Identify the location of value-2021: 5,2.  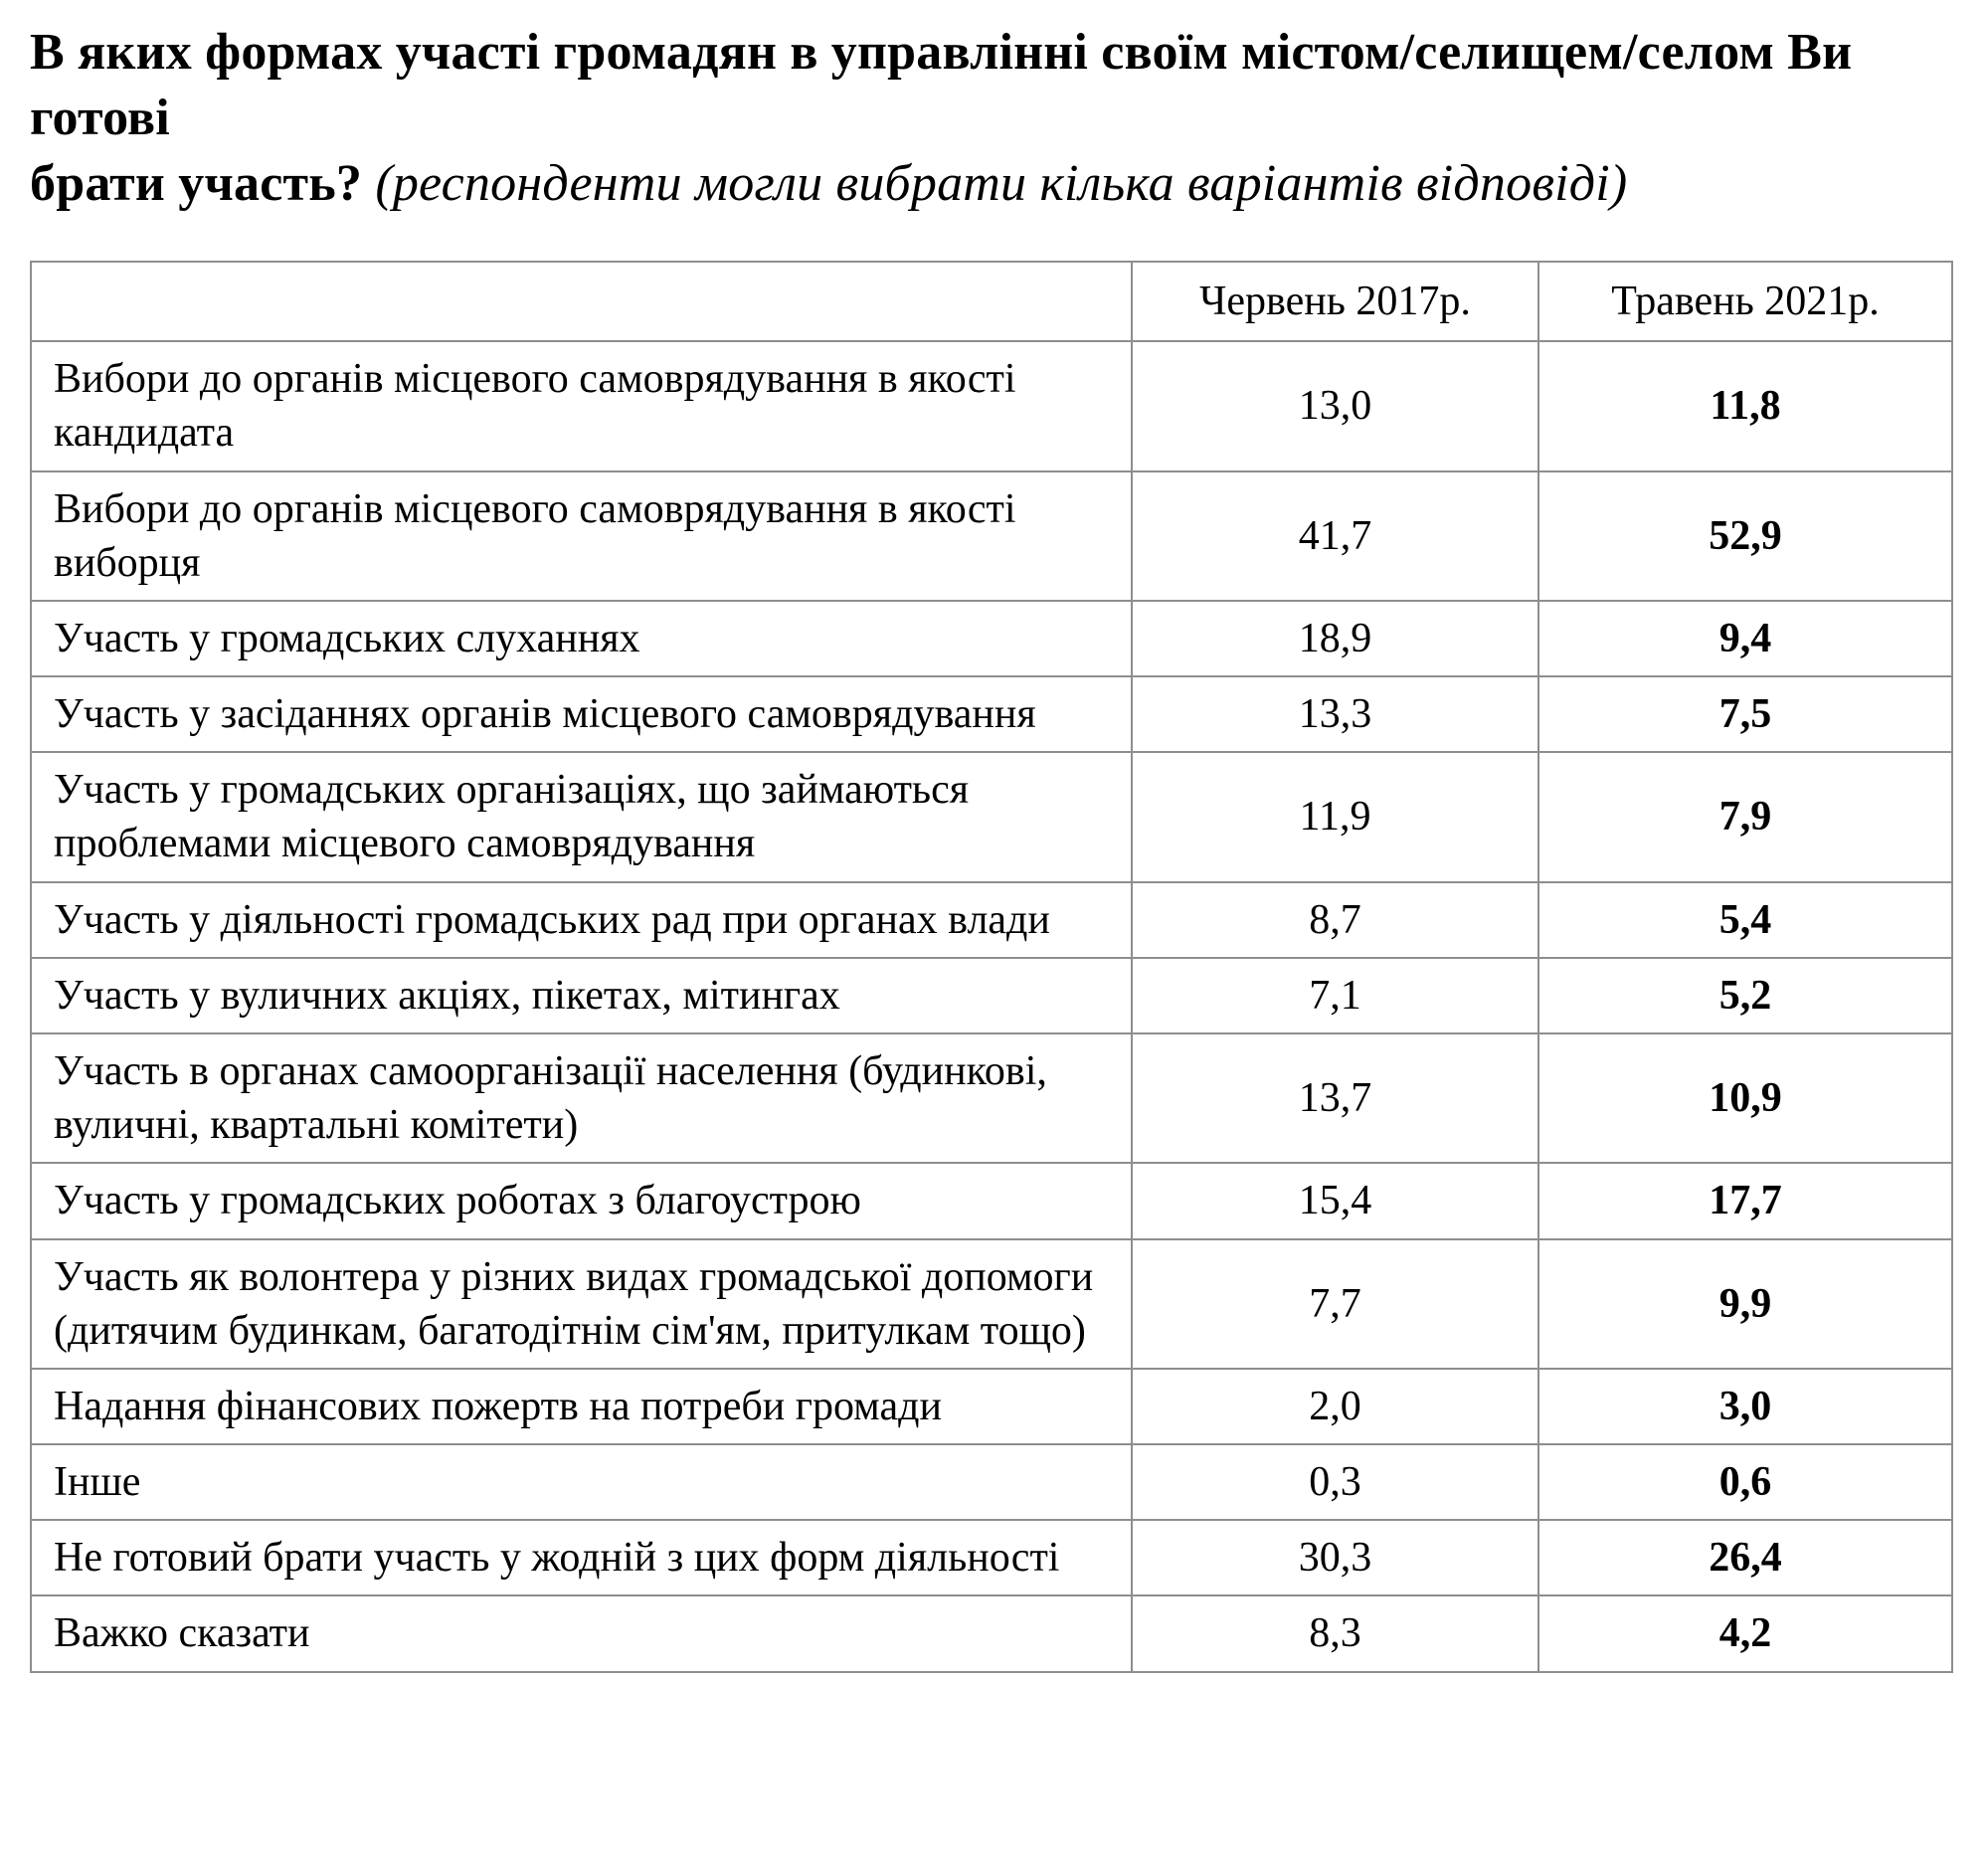
(1745, 995).